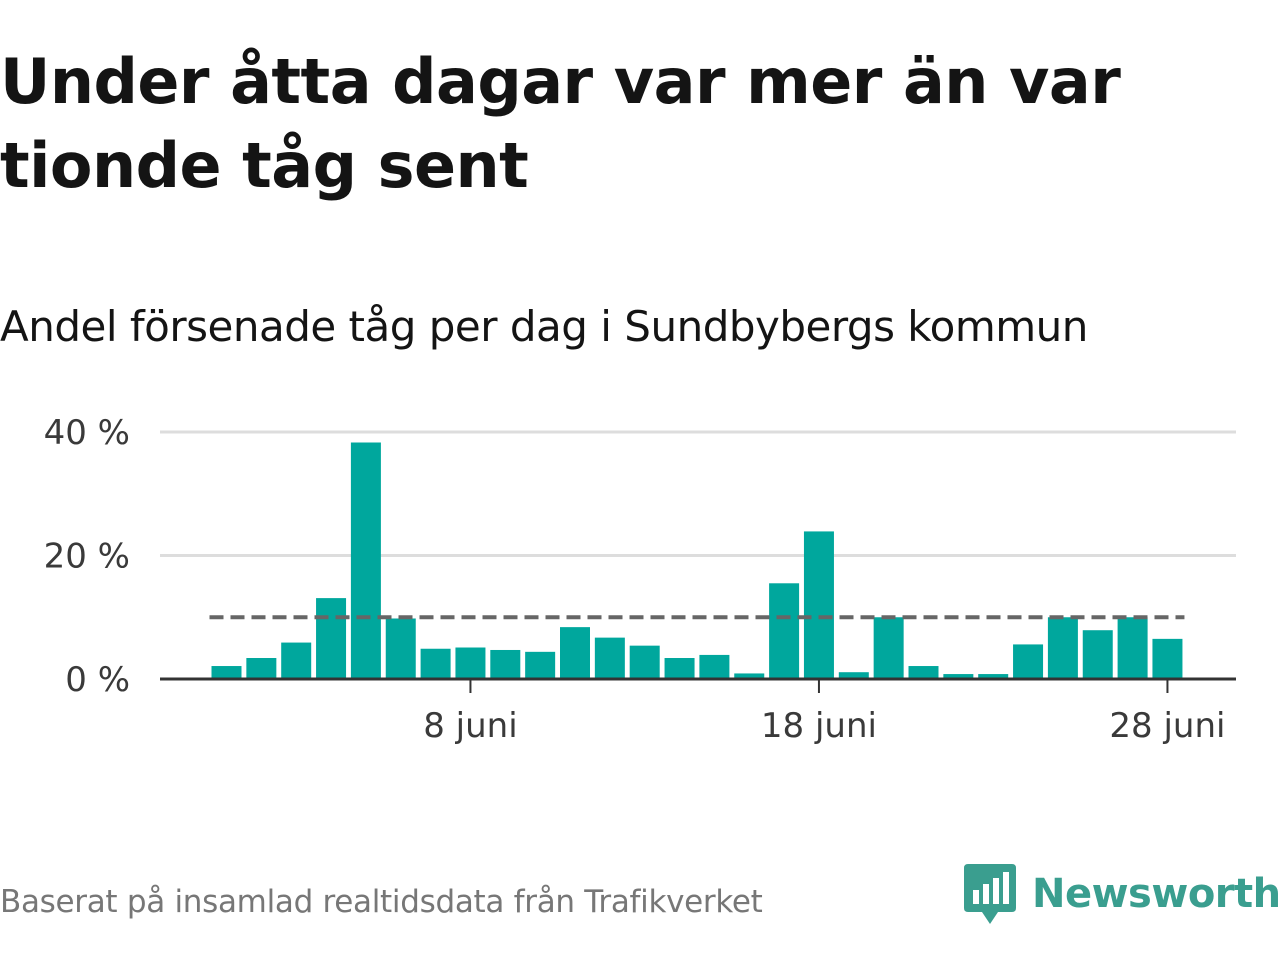 This screenshot has width=1280, height=960. What do you see at coordinates (819, 726) in the screenshot?
I see `x-tick-label: 18 juni` at bounding box center [819, 726].